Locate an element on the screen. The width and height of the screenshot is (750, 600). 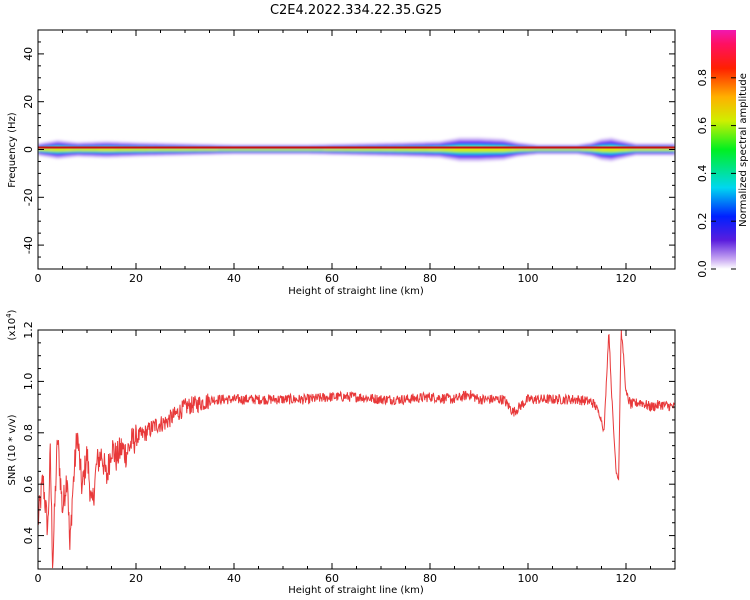
colorbar-tick-label: 0.8 is located at coordinates (702, 78).